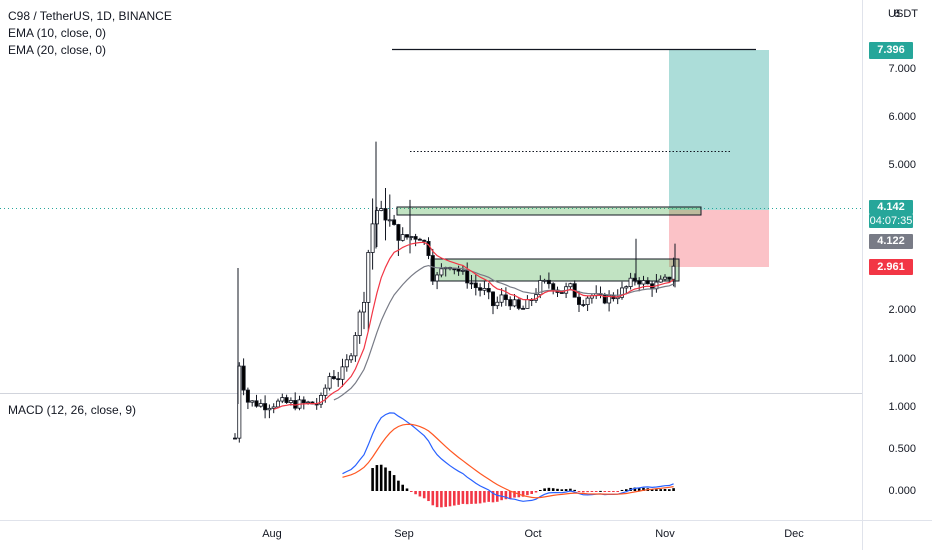 The image size is (932, 550). What do you see at coordinates (719, 130) in the screenshot?
I see `long-position-profit-zone` at bounding box center [719, 130].